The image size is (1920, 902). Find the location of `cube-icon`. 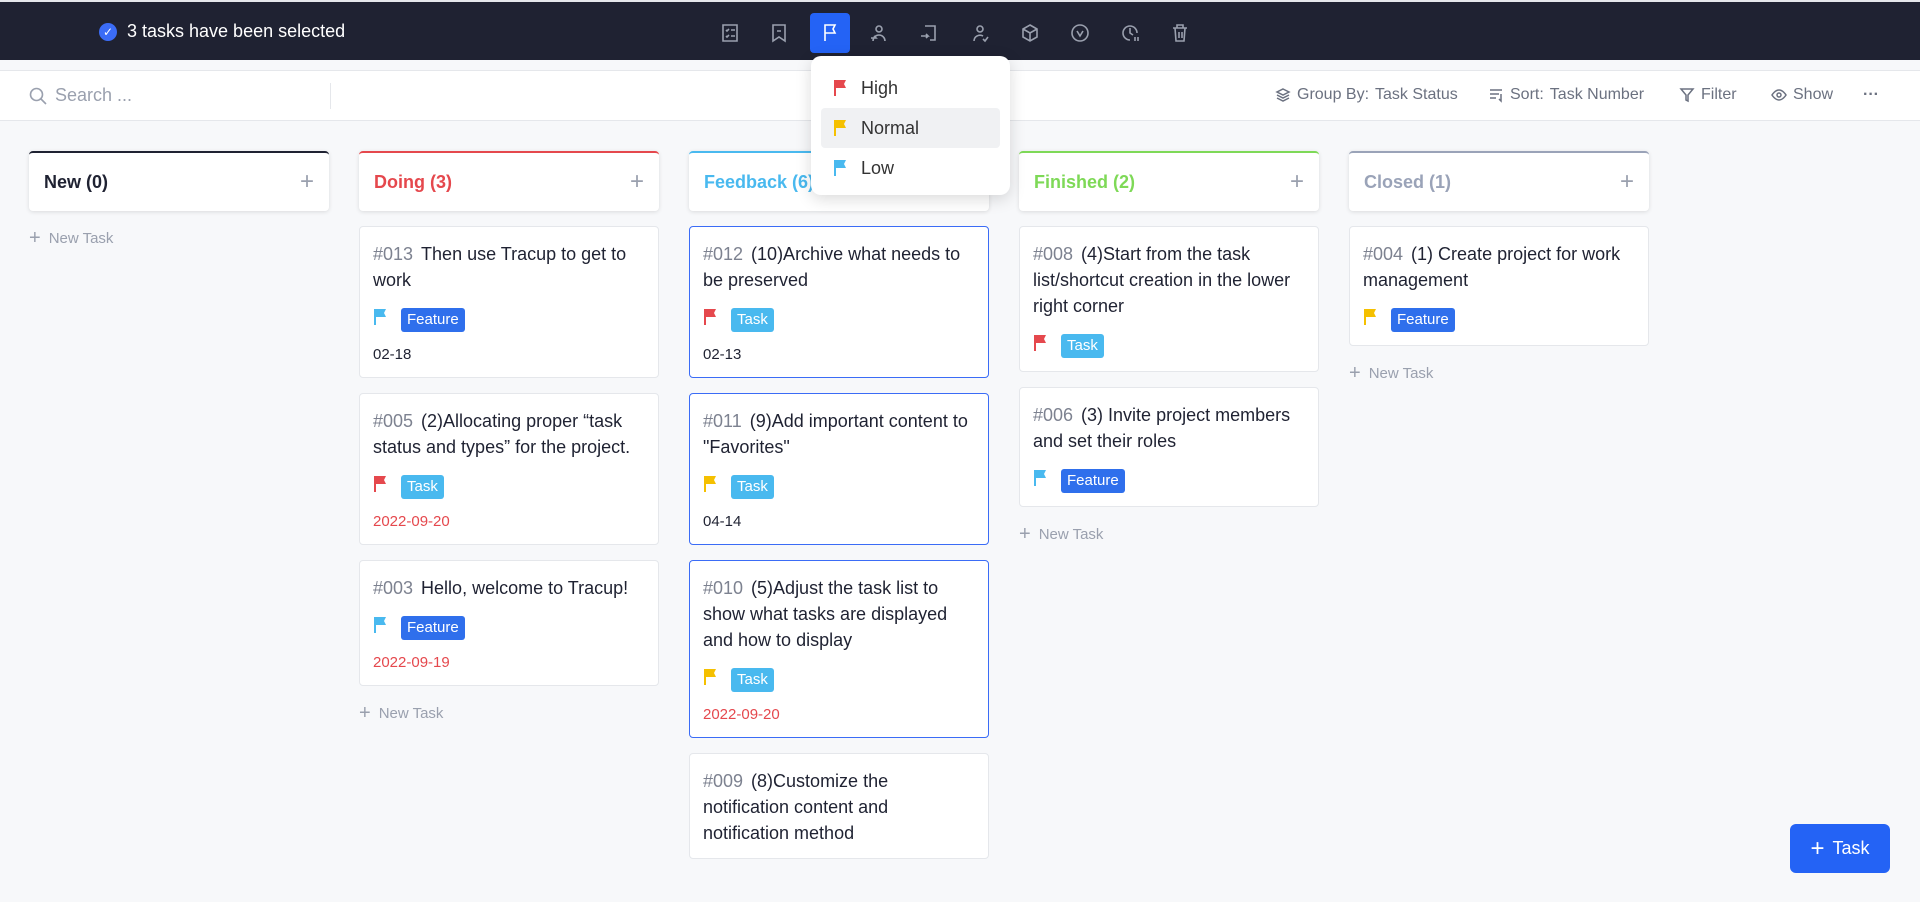

cube-icon is located at coordinates (1030, 33).